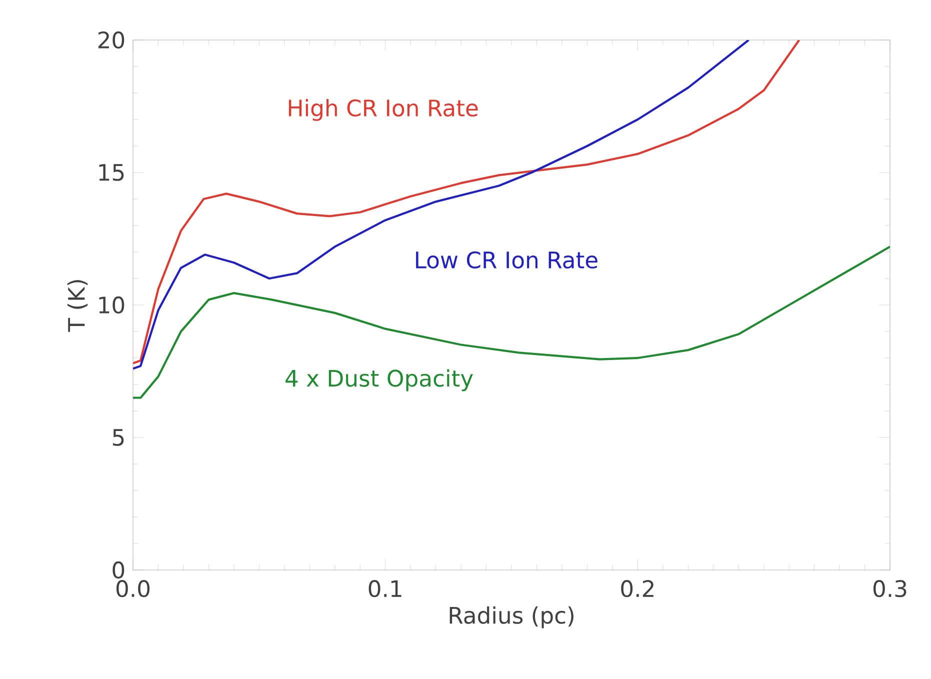  I want to click on y-tick-label: 5, so click(118, 437).